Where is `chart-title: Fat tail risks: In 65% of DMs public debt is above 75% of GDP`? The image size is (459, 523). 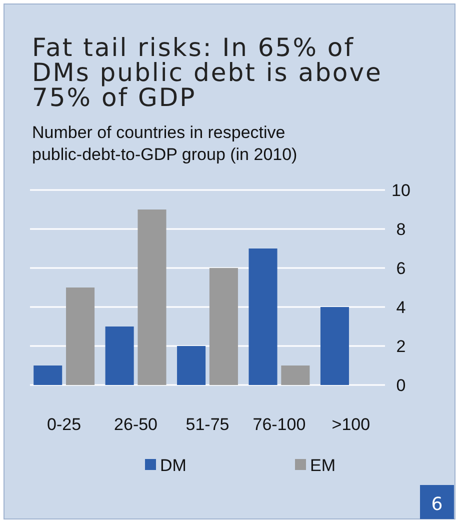
chart-title: Fat tail risks: In 65% of DMs public debt is above 75% of GDP is located at coordinates (207, 72).